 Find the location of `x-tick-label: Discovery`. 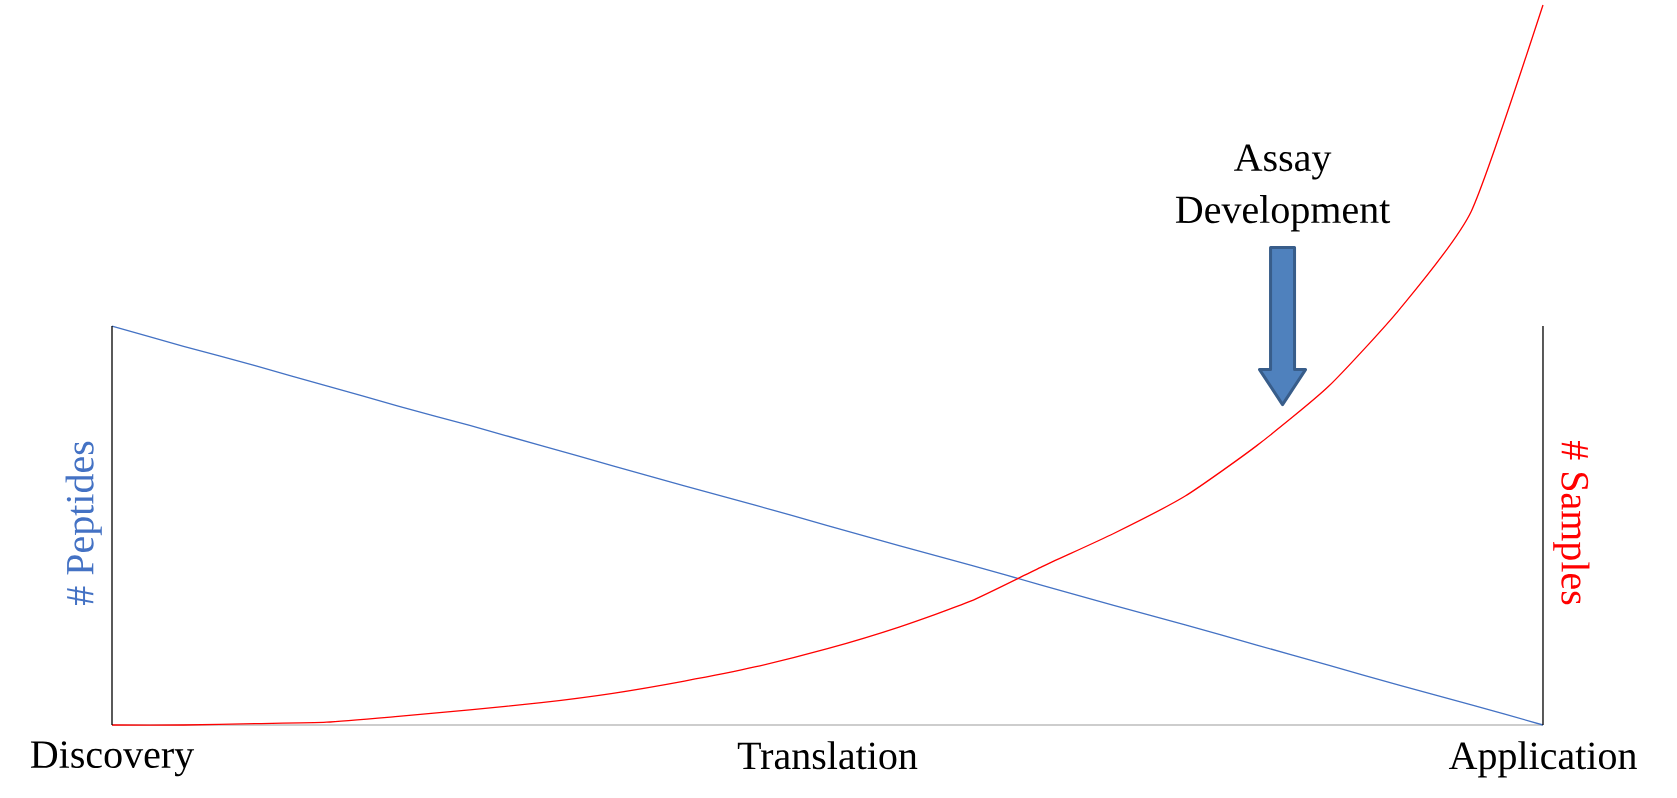

x-tick-label: Discovery is located at coordinates (112, 759).